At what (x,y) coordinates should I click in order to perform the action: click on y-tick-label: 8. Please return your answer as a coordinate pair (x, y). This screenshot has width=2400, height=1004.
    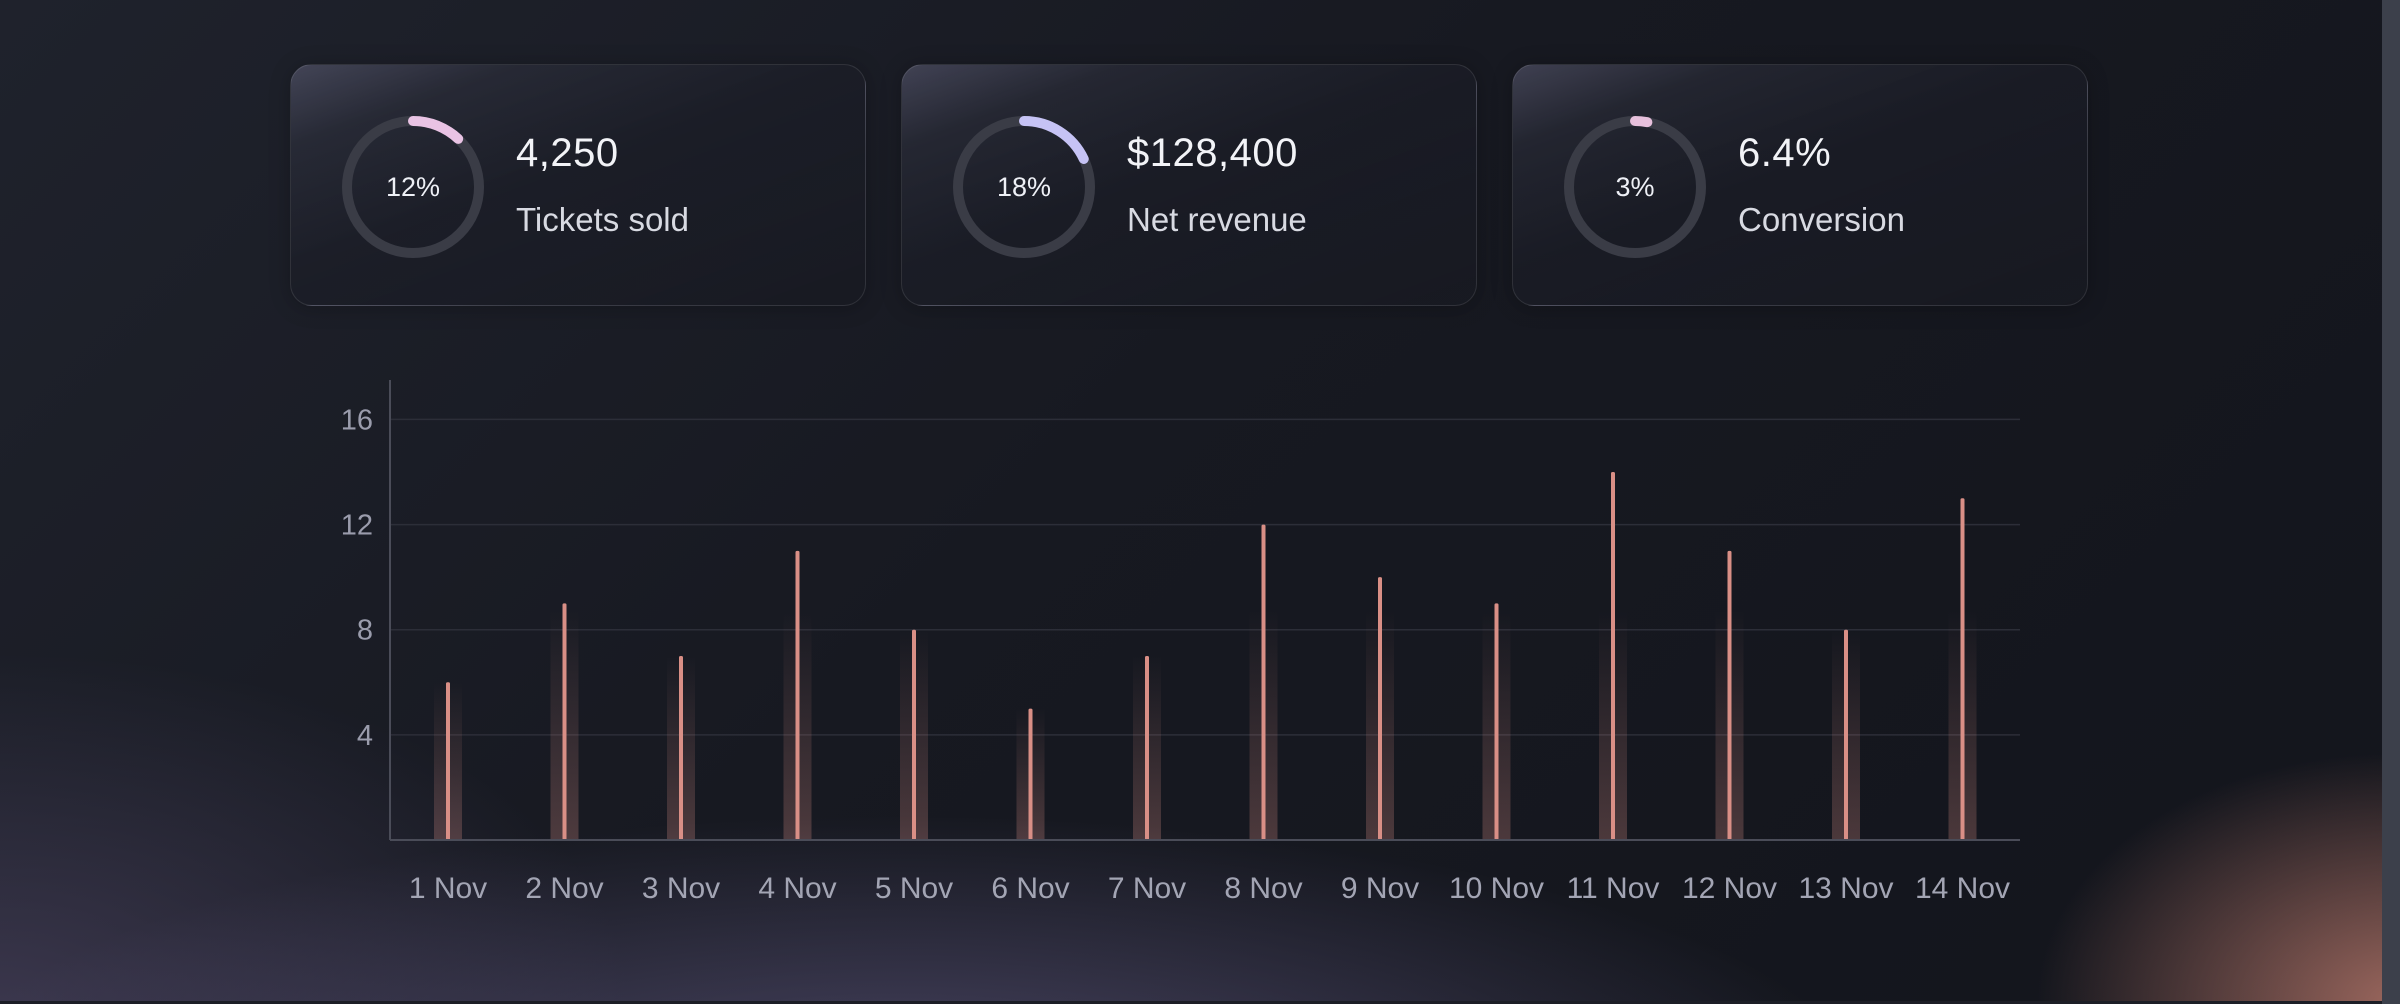
    Looking at the image, I should click on (365, 631).